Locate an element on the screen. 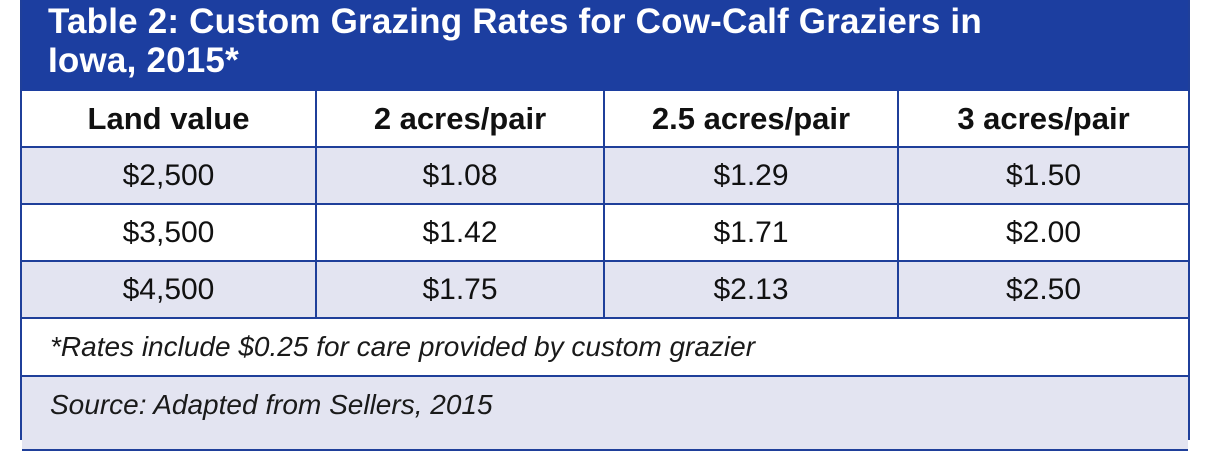 The height and width of the screenshot is (451, 1210). table-title-line-2: Iowa, 2015* is located at coordinates (143, 60).